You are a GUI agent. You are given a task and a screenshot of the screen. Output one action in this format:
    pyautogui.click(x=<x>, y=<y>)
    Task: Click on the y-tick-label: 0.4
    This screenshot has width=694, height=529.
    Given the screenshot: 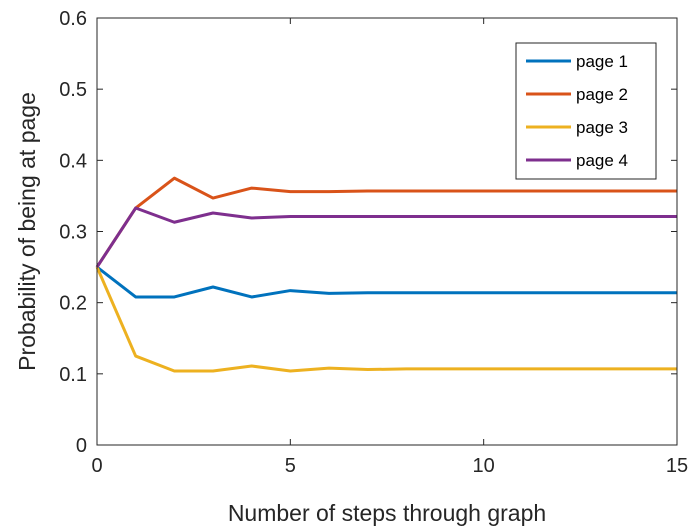 What is the action you would take?
    pyautogui.click(x=73, y=161)
    